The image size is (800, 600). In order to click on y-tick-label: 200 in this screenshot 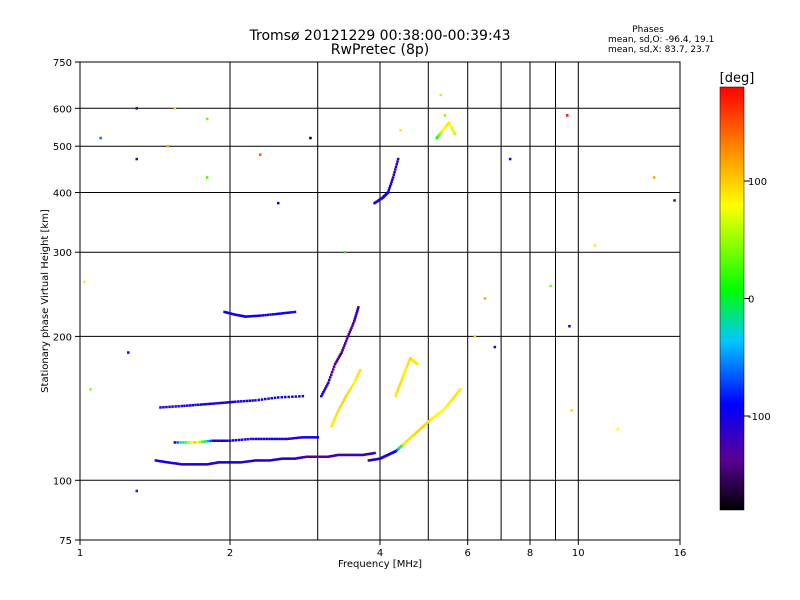, I will do `click(62, 337)`.